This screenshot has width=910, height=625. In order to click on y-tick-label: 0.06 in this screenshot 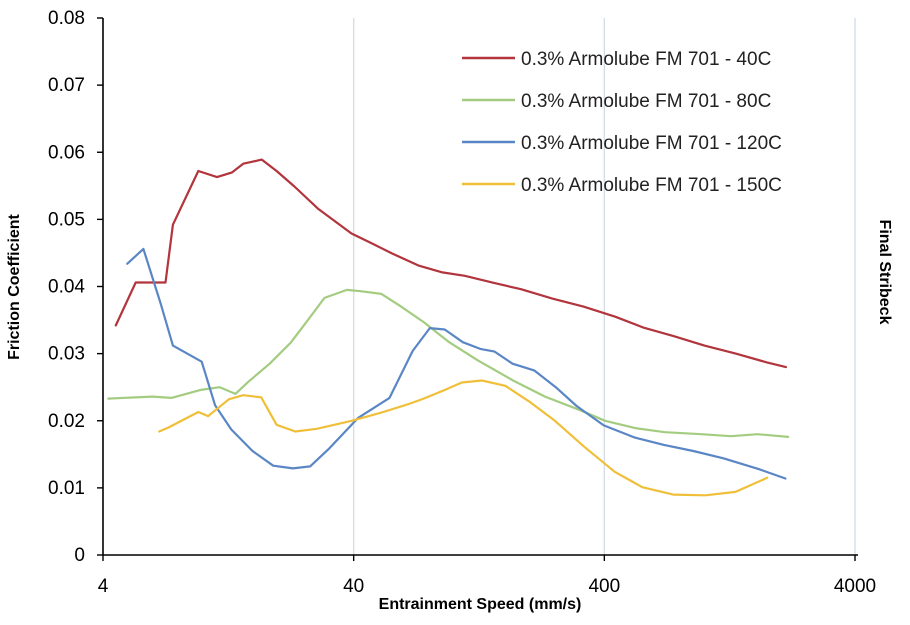, I will do `click(66, 152)`.